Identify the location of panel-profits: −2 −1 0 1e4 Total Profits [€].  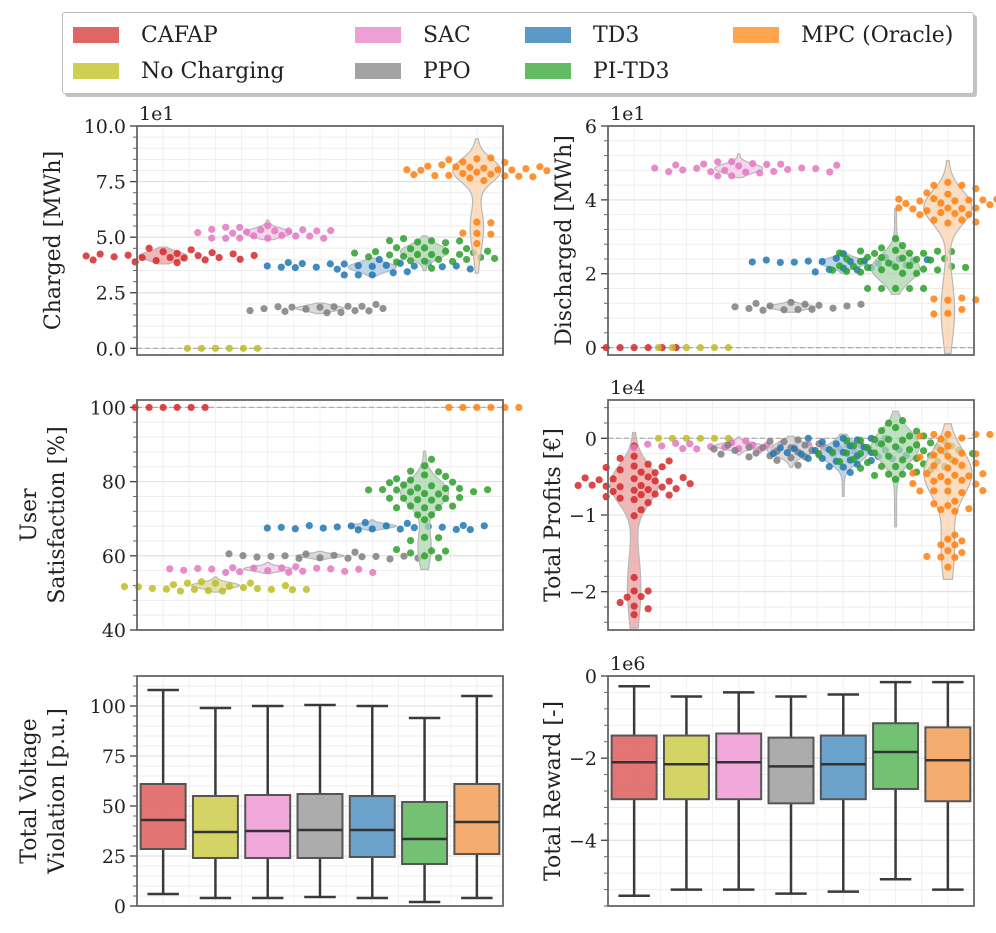
(767, 504).